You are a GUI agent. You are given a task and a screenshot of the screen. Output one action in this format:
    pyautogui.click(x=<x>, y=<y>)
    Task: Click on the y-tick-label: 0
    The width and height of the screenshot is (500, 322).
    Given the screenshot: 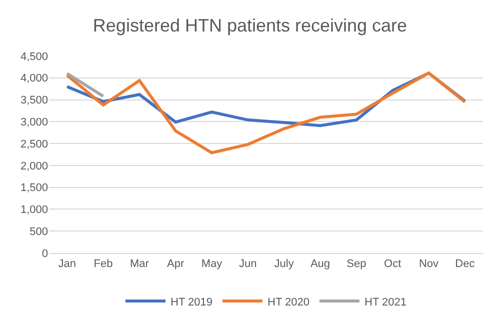 What is the action you would take?
    pyautogui.click(x=45, y=254)
    